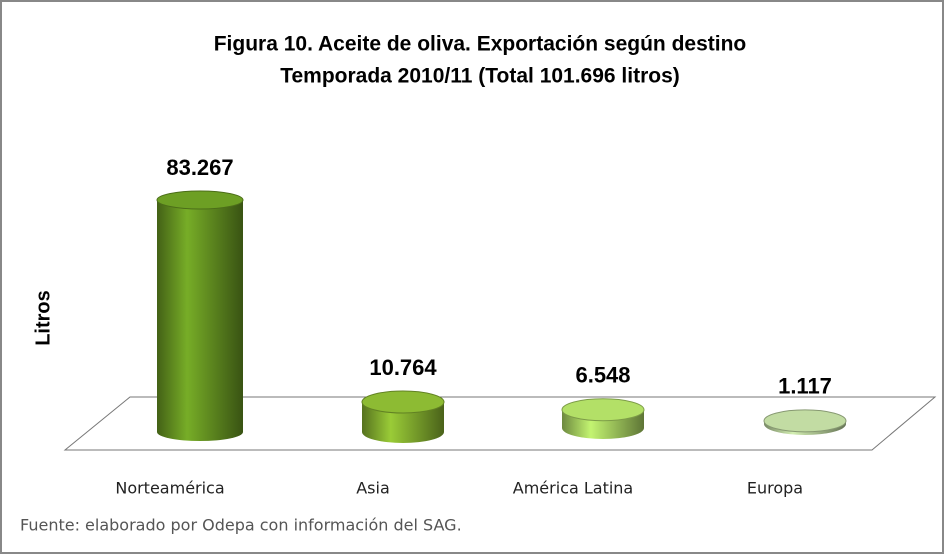 The height and width of the screenshot is (554, 944). I want to click on x-tick-label: Norteamérica, so click(169, 488).